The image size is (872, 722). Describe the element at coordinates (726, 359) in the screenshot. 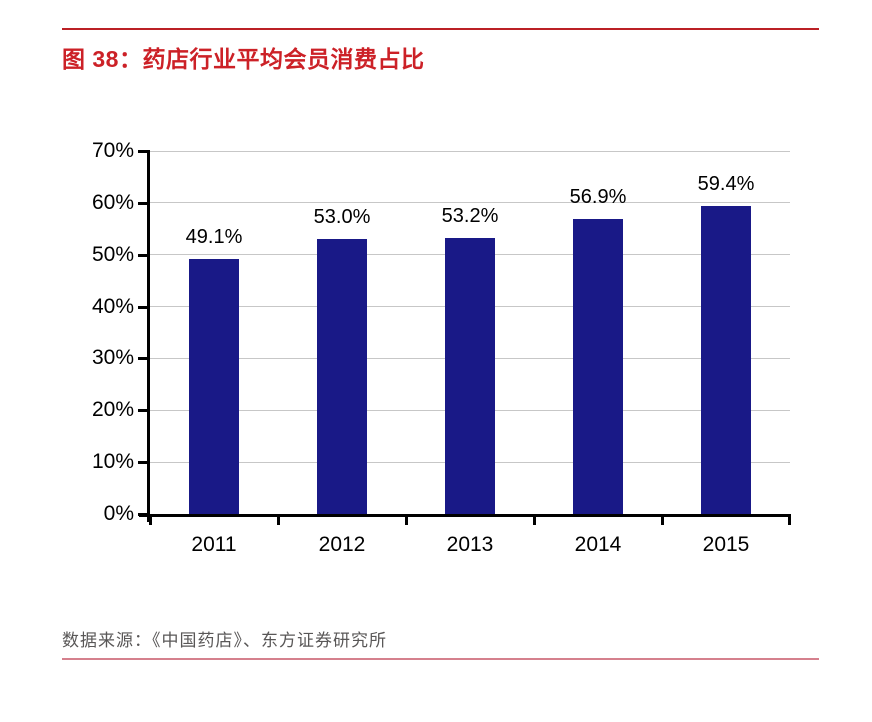

I see `bar-2015` at that location.